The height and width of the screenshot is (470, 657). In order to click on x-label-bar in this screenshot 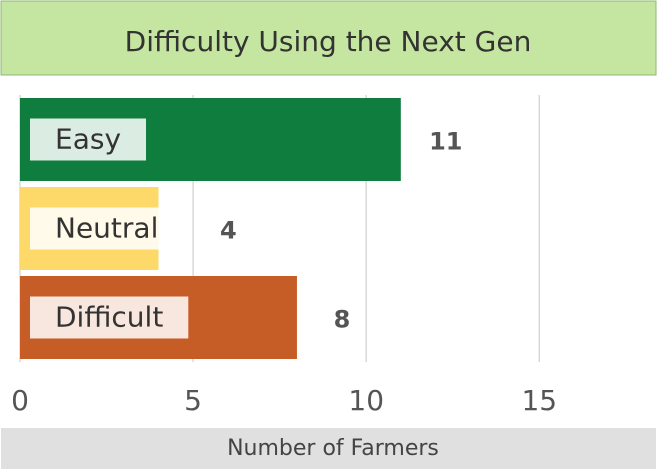, I will do `click(328, 448)`.